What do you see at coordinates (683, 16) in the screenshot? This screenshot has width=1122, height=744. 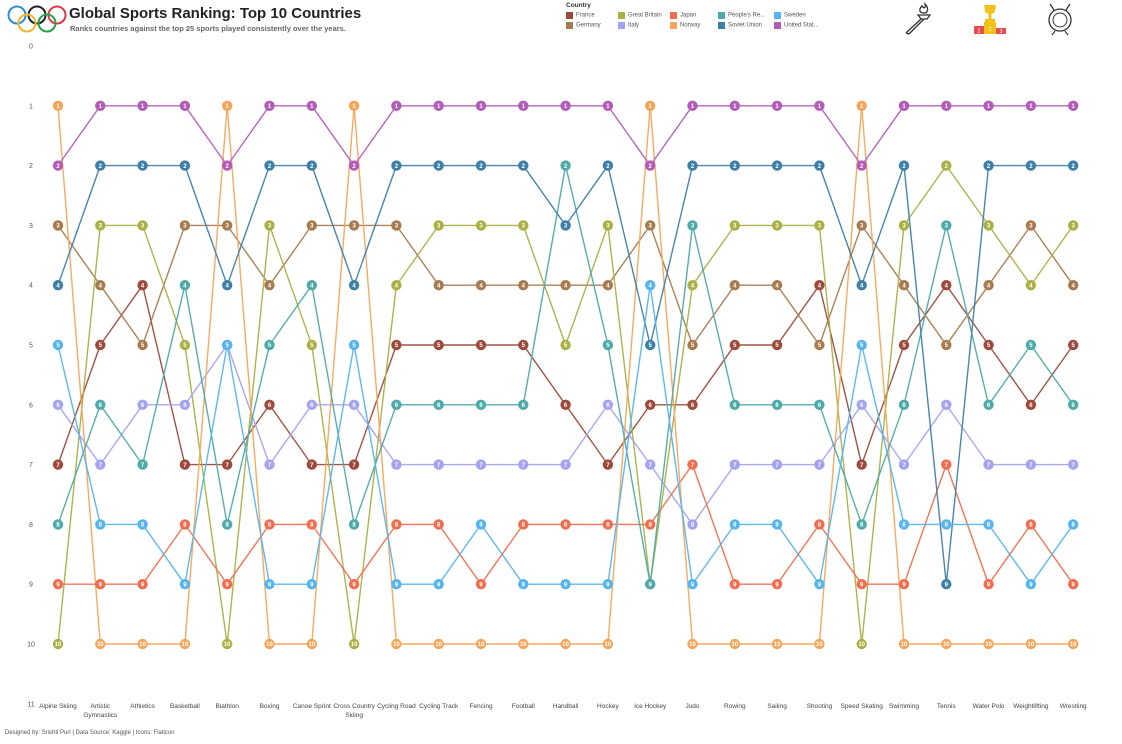 I see `legend-item: Japan` at bounding box center [683, 16].